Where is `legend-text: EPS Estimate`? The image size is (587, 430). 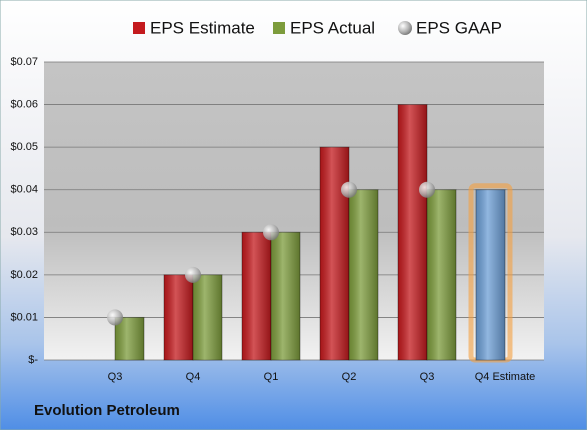 legend-text: EPS Estimate is located at coordinates (202, 27).